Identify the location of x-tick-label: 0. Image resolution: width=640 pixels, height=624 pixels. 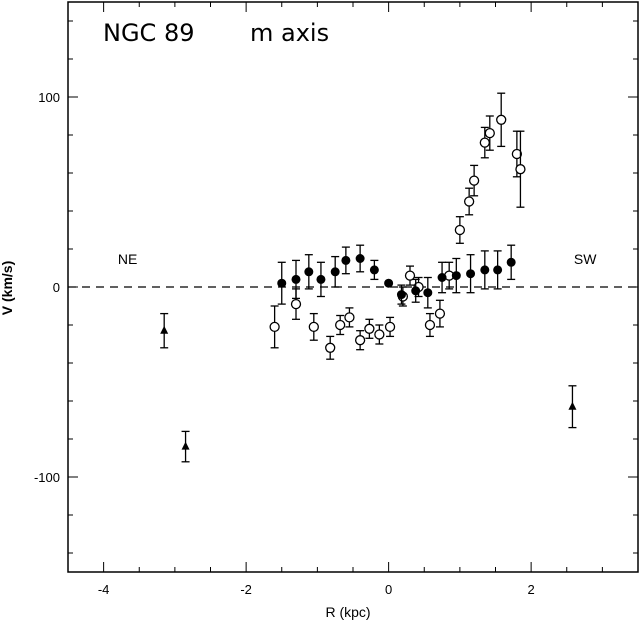
(388, 589).